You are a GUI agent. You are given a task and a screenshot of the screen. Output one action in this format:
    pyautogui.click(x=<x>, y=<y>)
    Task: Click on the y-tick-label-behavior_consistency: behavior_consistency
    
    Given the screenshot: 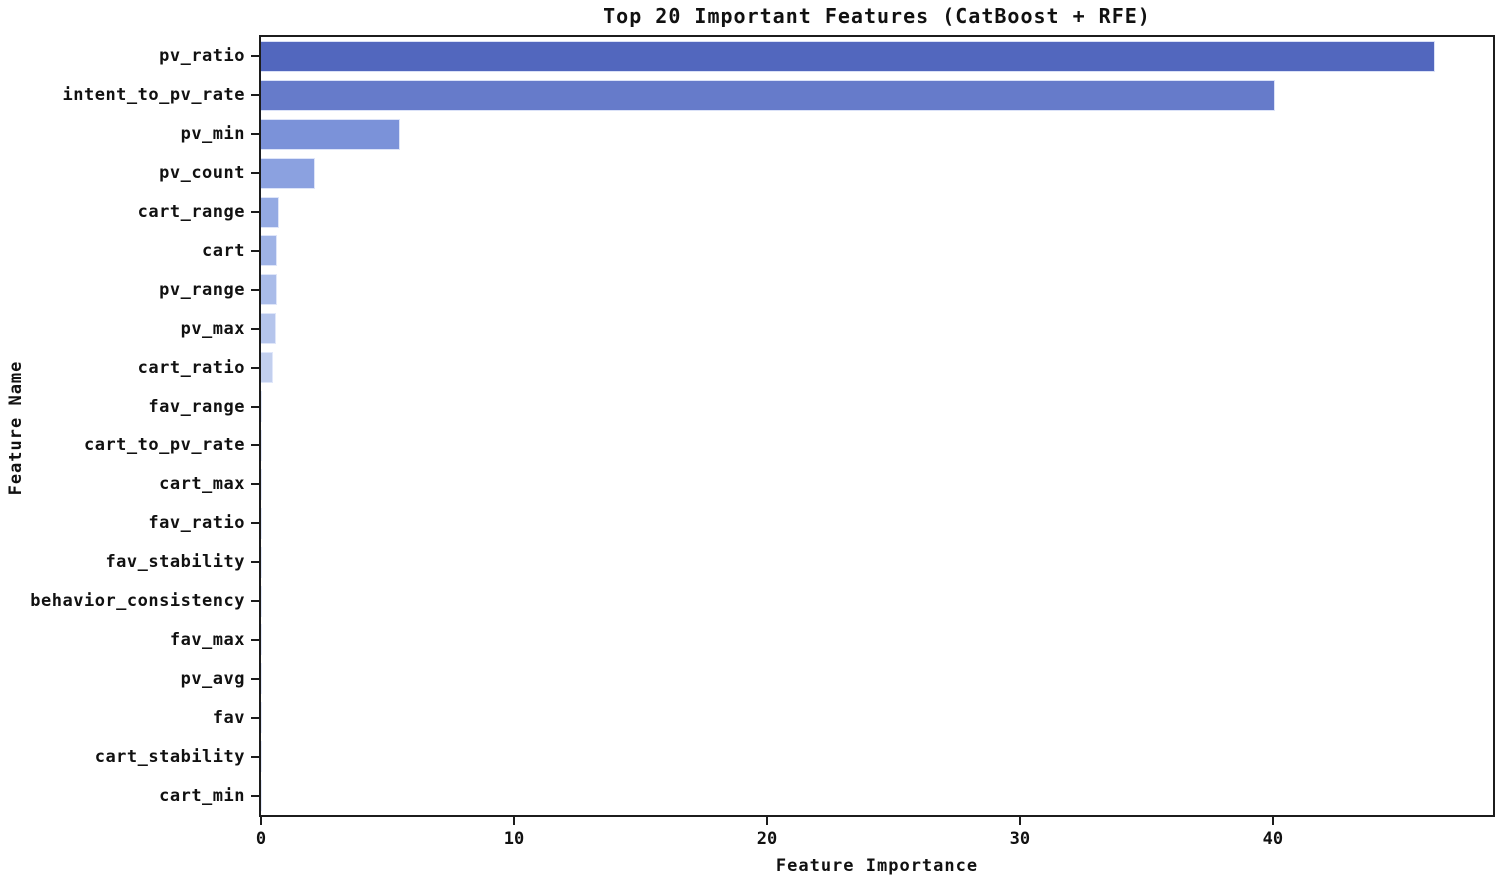 What is the action you would take?
    pyautogui.click(x=137, y=601)
    